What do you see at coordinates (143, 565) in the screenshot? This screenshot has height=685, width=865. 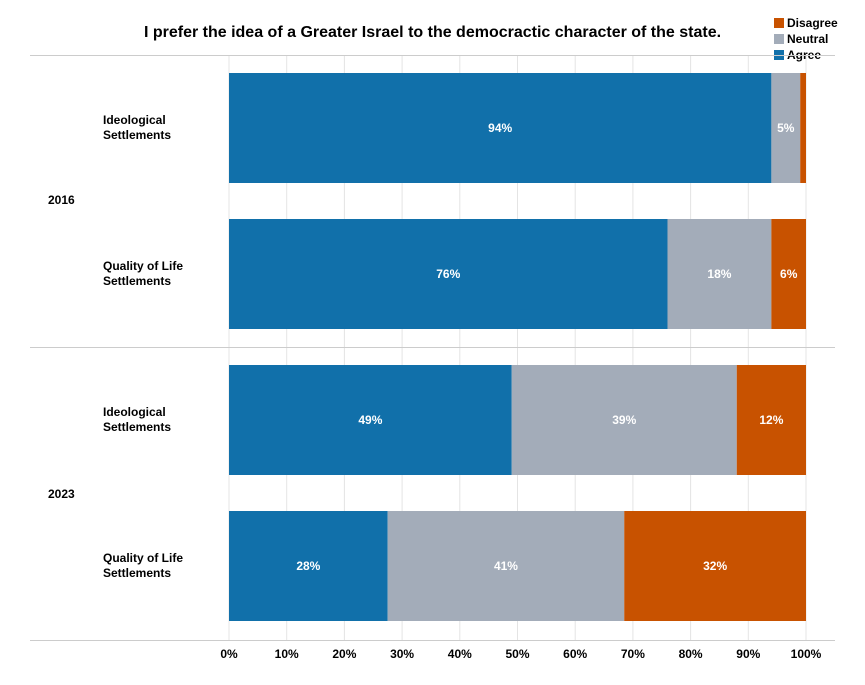 I see `category-label-2023-quality: Quality of Life Settlements` at bounding box center [143, 565].